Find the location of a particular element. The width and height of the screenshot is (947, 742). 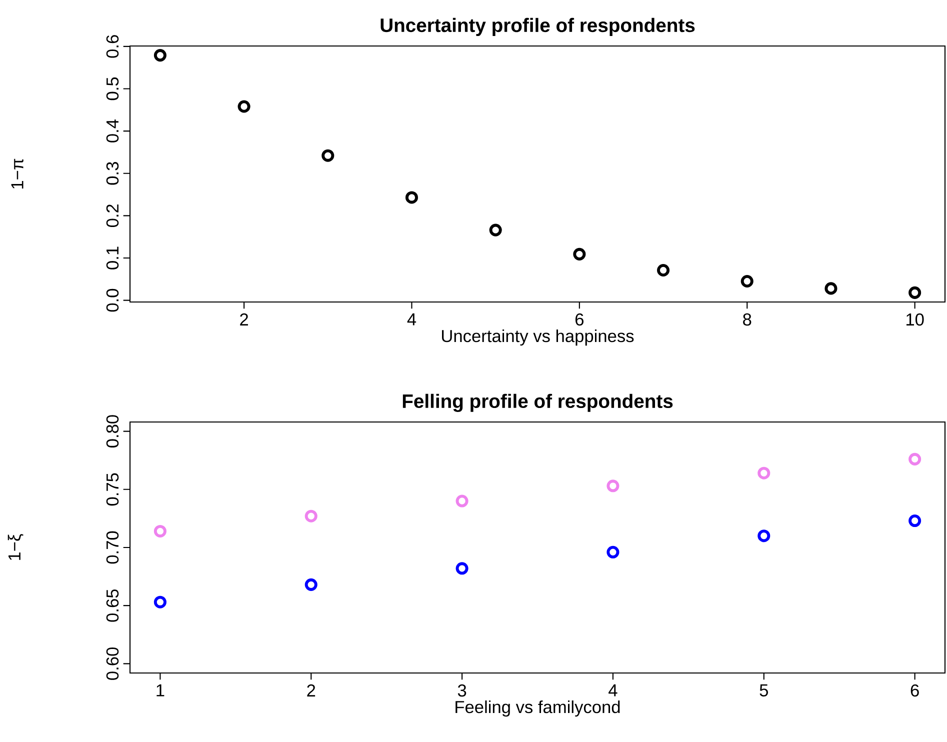

chart-title: Uncertainty profile of respondents is located at coordinates (537, 27).